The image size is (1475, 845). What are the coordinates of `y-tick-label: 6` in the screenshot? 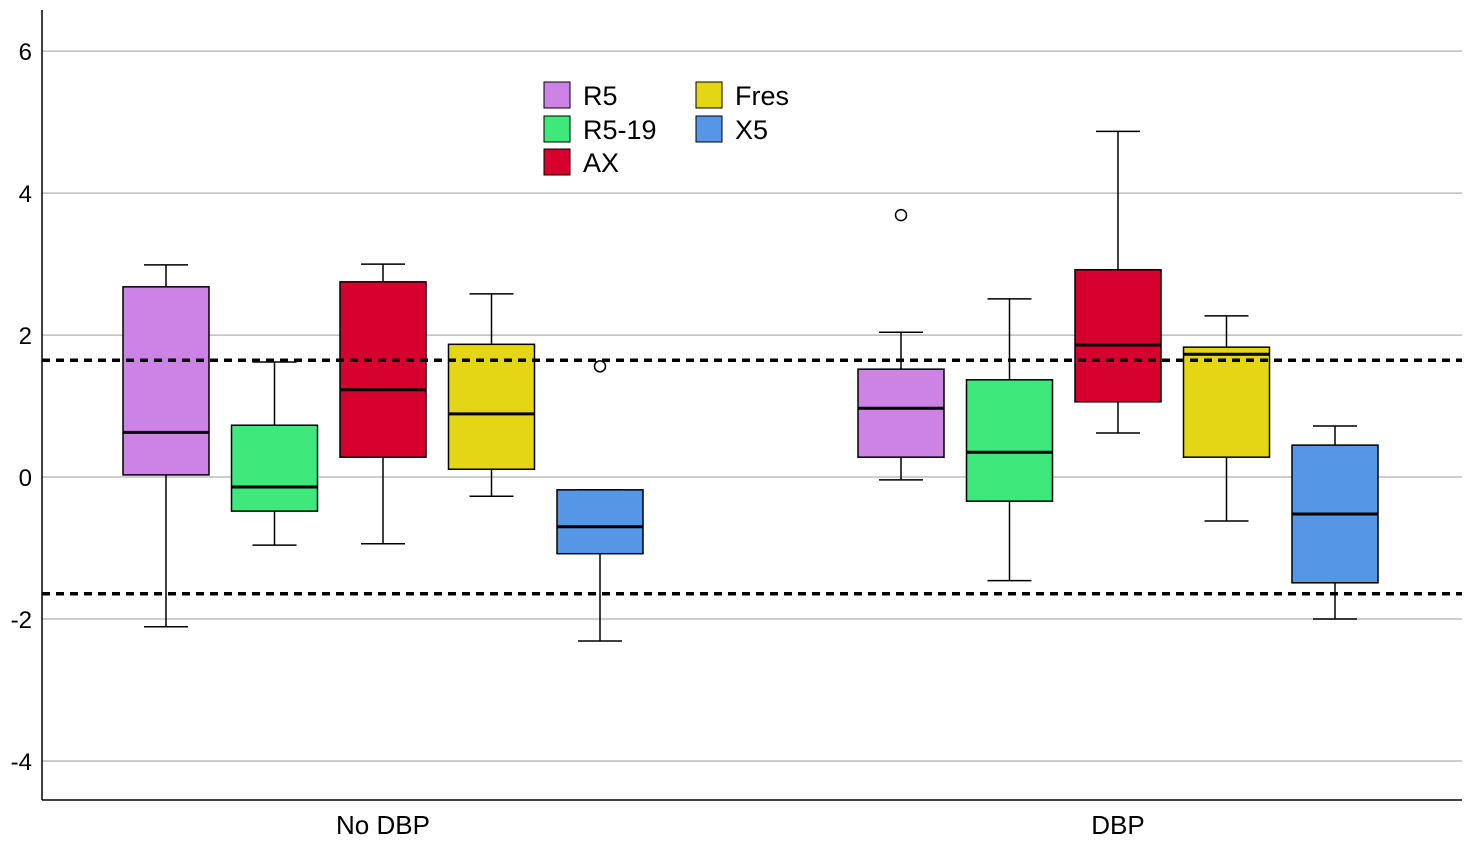 It's located at (25, 52).